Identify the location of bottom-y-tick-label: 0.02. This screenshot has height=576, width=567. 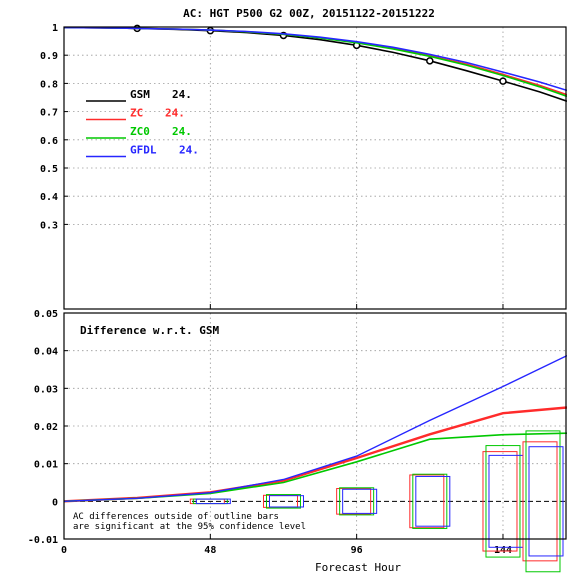
(46, 427).